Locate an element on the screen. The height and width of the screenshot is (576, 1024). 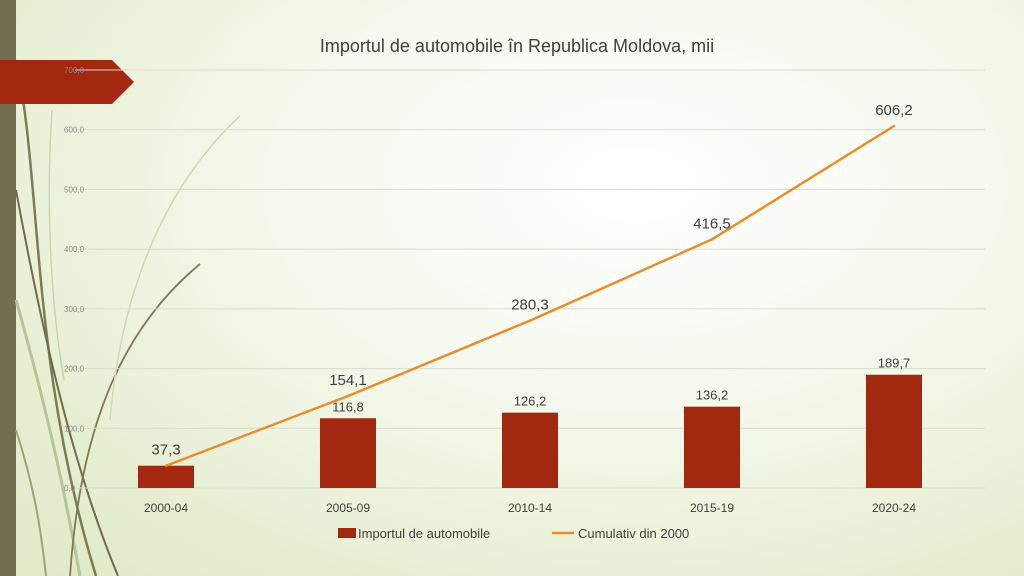
y-tick-label: 400,0 is located at coordinates (74, 249).